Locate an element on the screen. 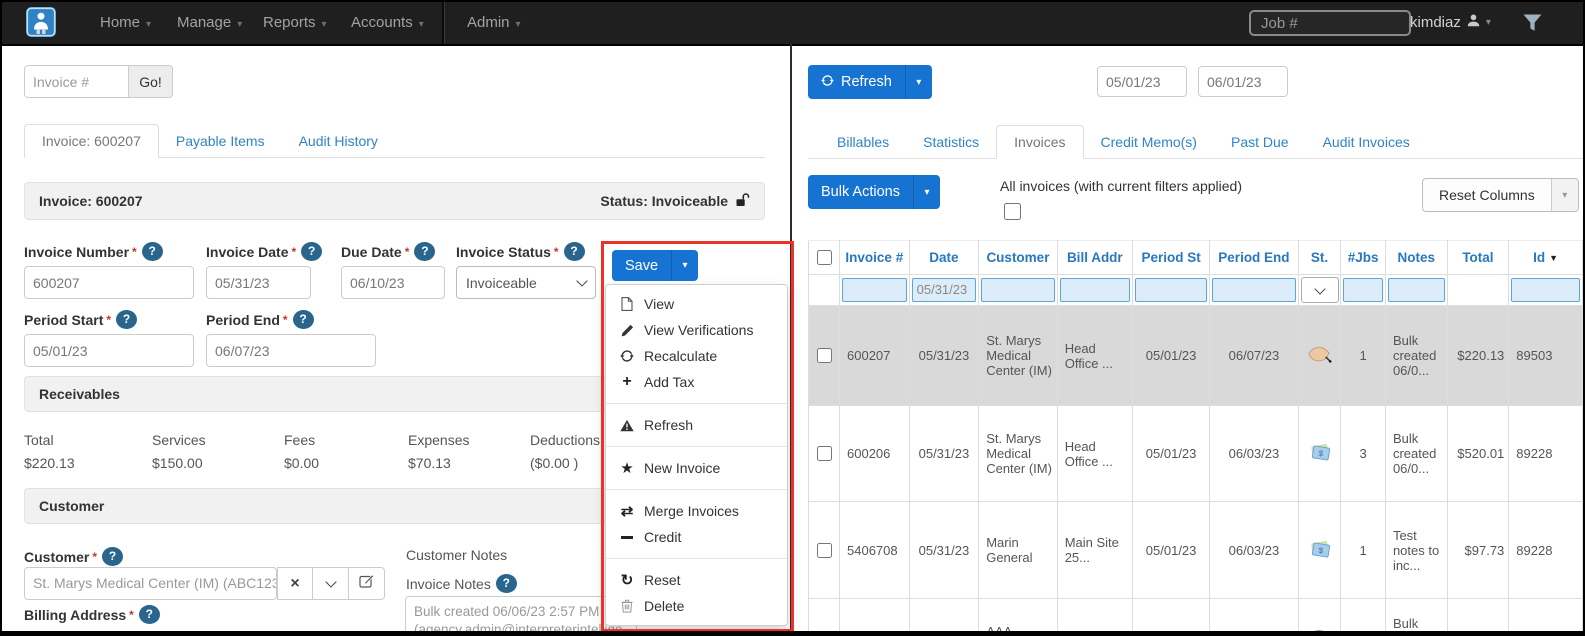 The width and height of the screenshot is (1585, 636). save-button: Save ▾ is located at coordinates (655, 265).